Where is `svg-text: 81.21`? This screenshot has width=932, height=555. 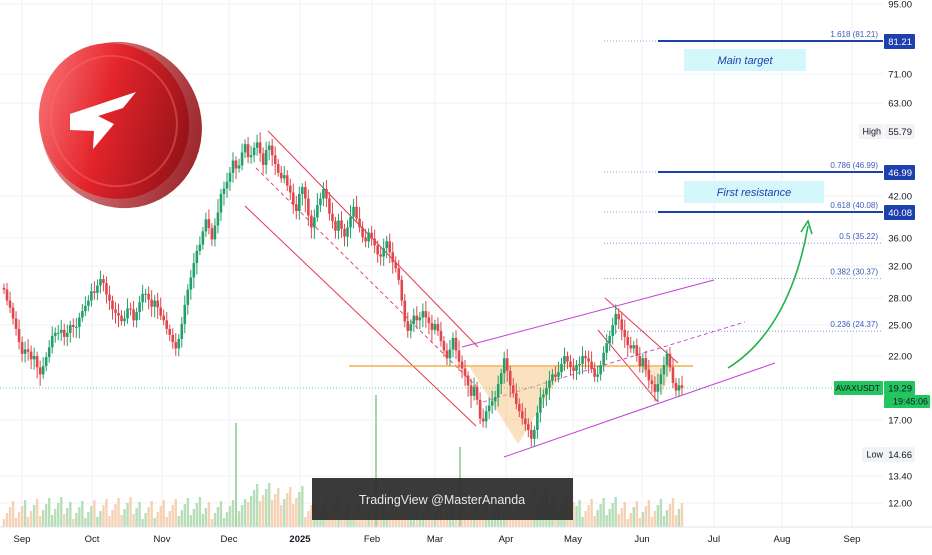
svg-text: 81.21 is located at coordinates (900, 42).